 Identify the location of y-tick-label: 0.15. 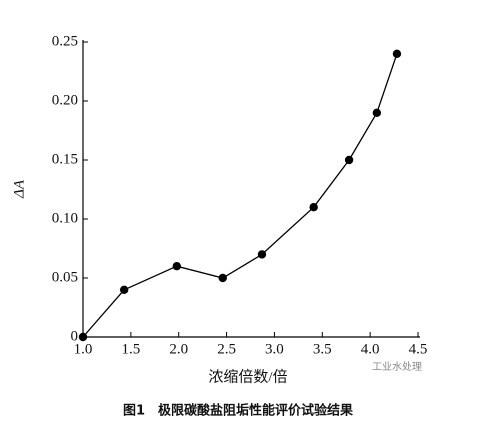
(65, 159).